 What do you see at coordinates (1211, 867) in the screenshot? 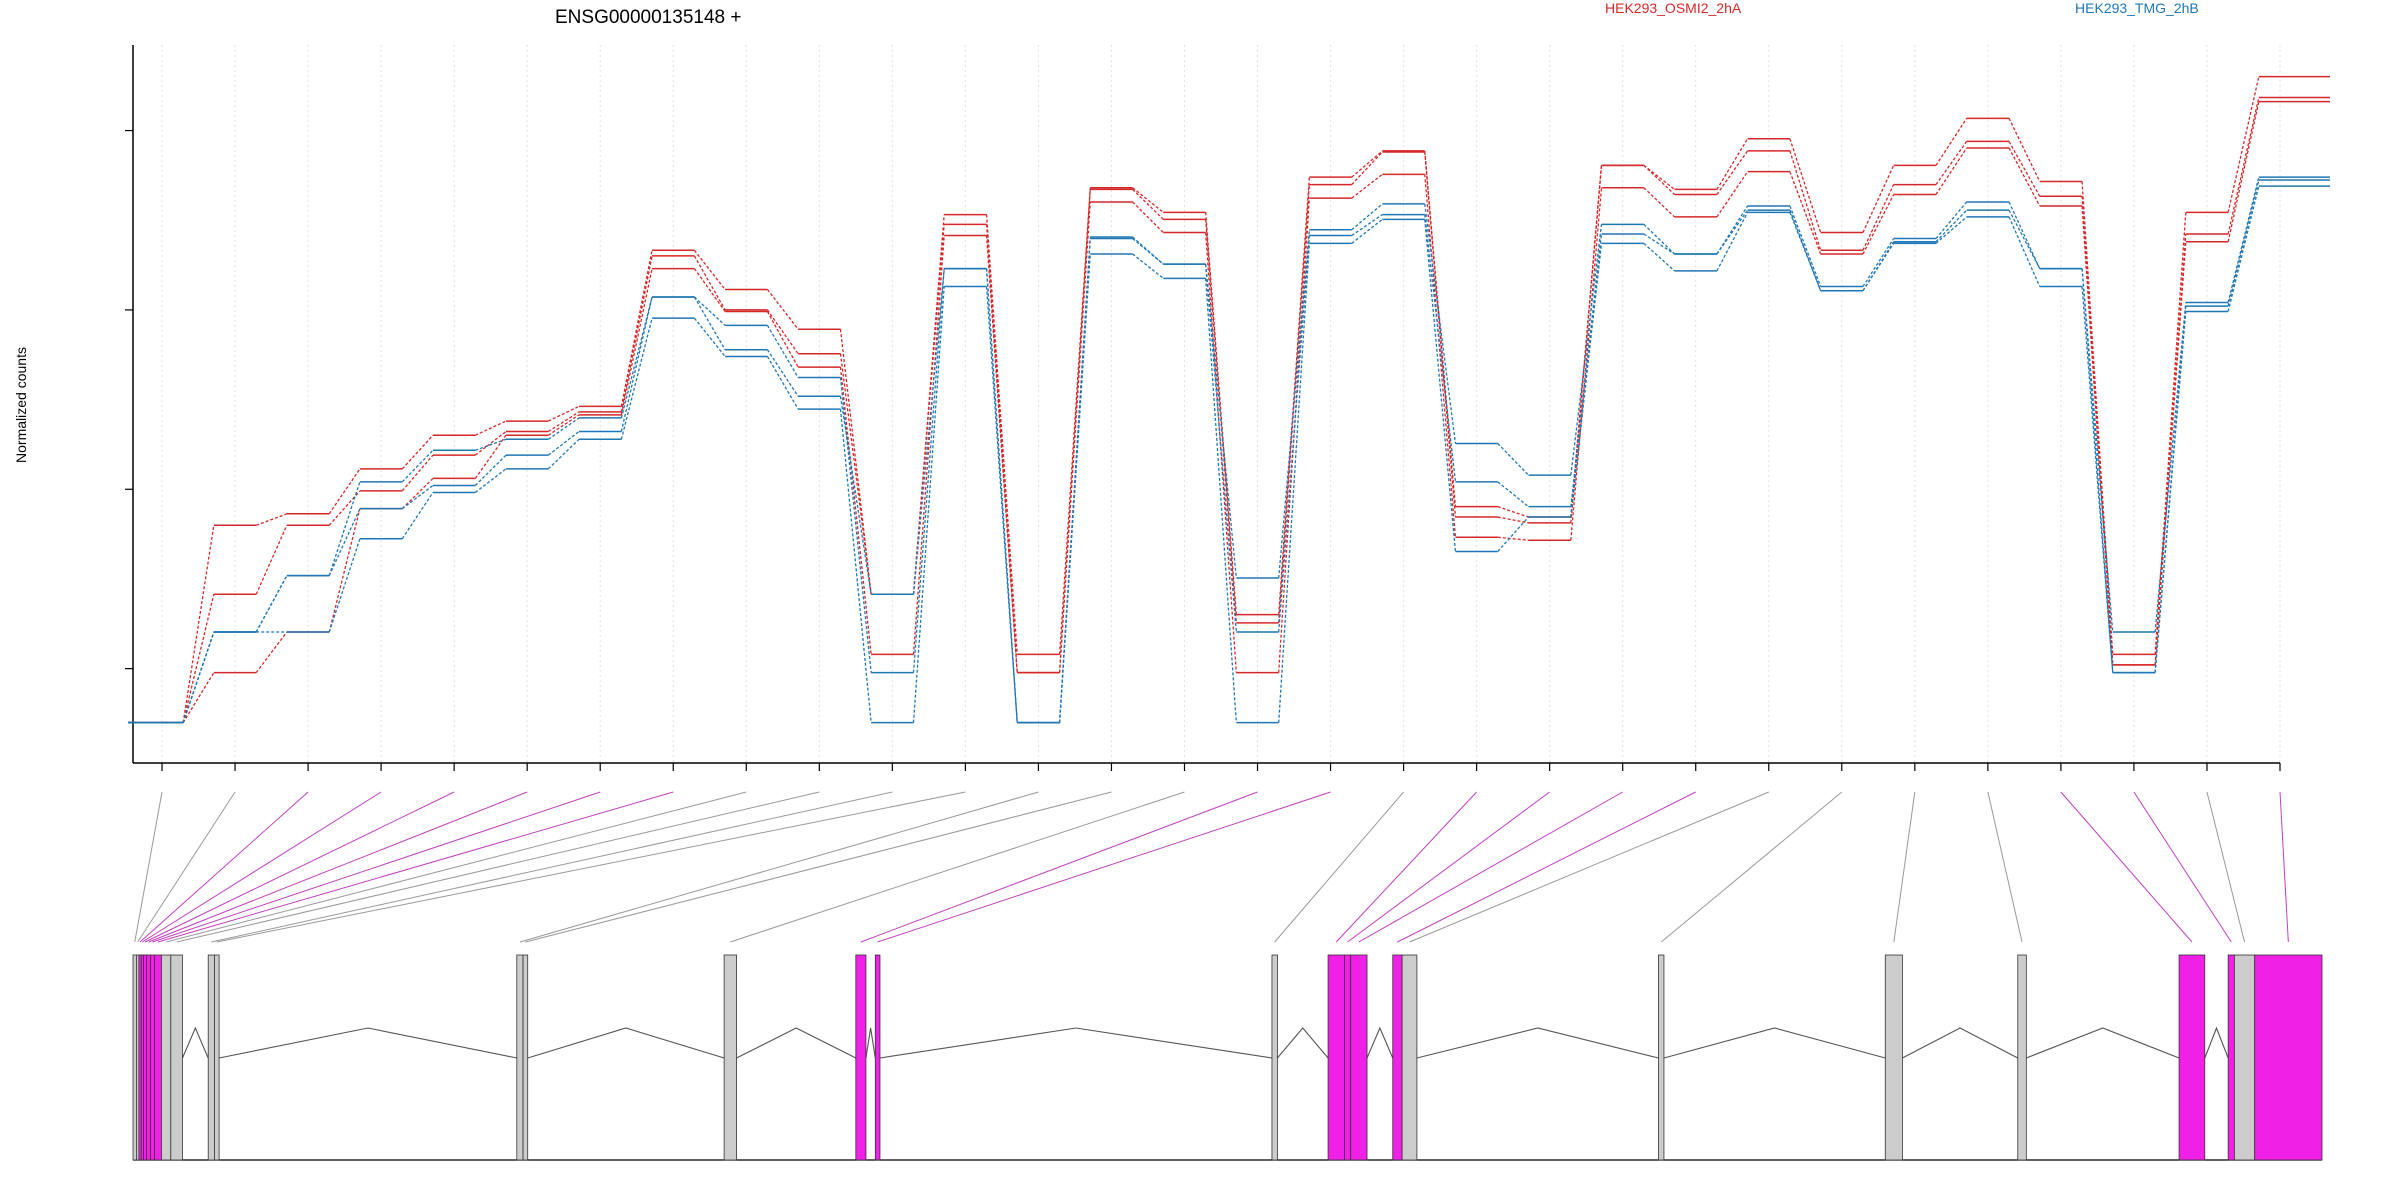
I see `exon-connectors` at bounding box center [1211, 867].